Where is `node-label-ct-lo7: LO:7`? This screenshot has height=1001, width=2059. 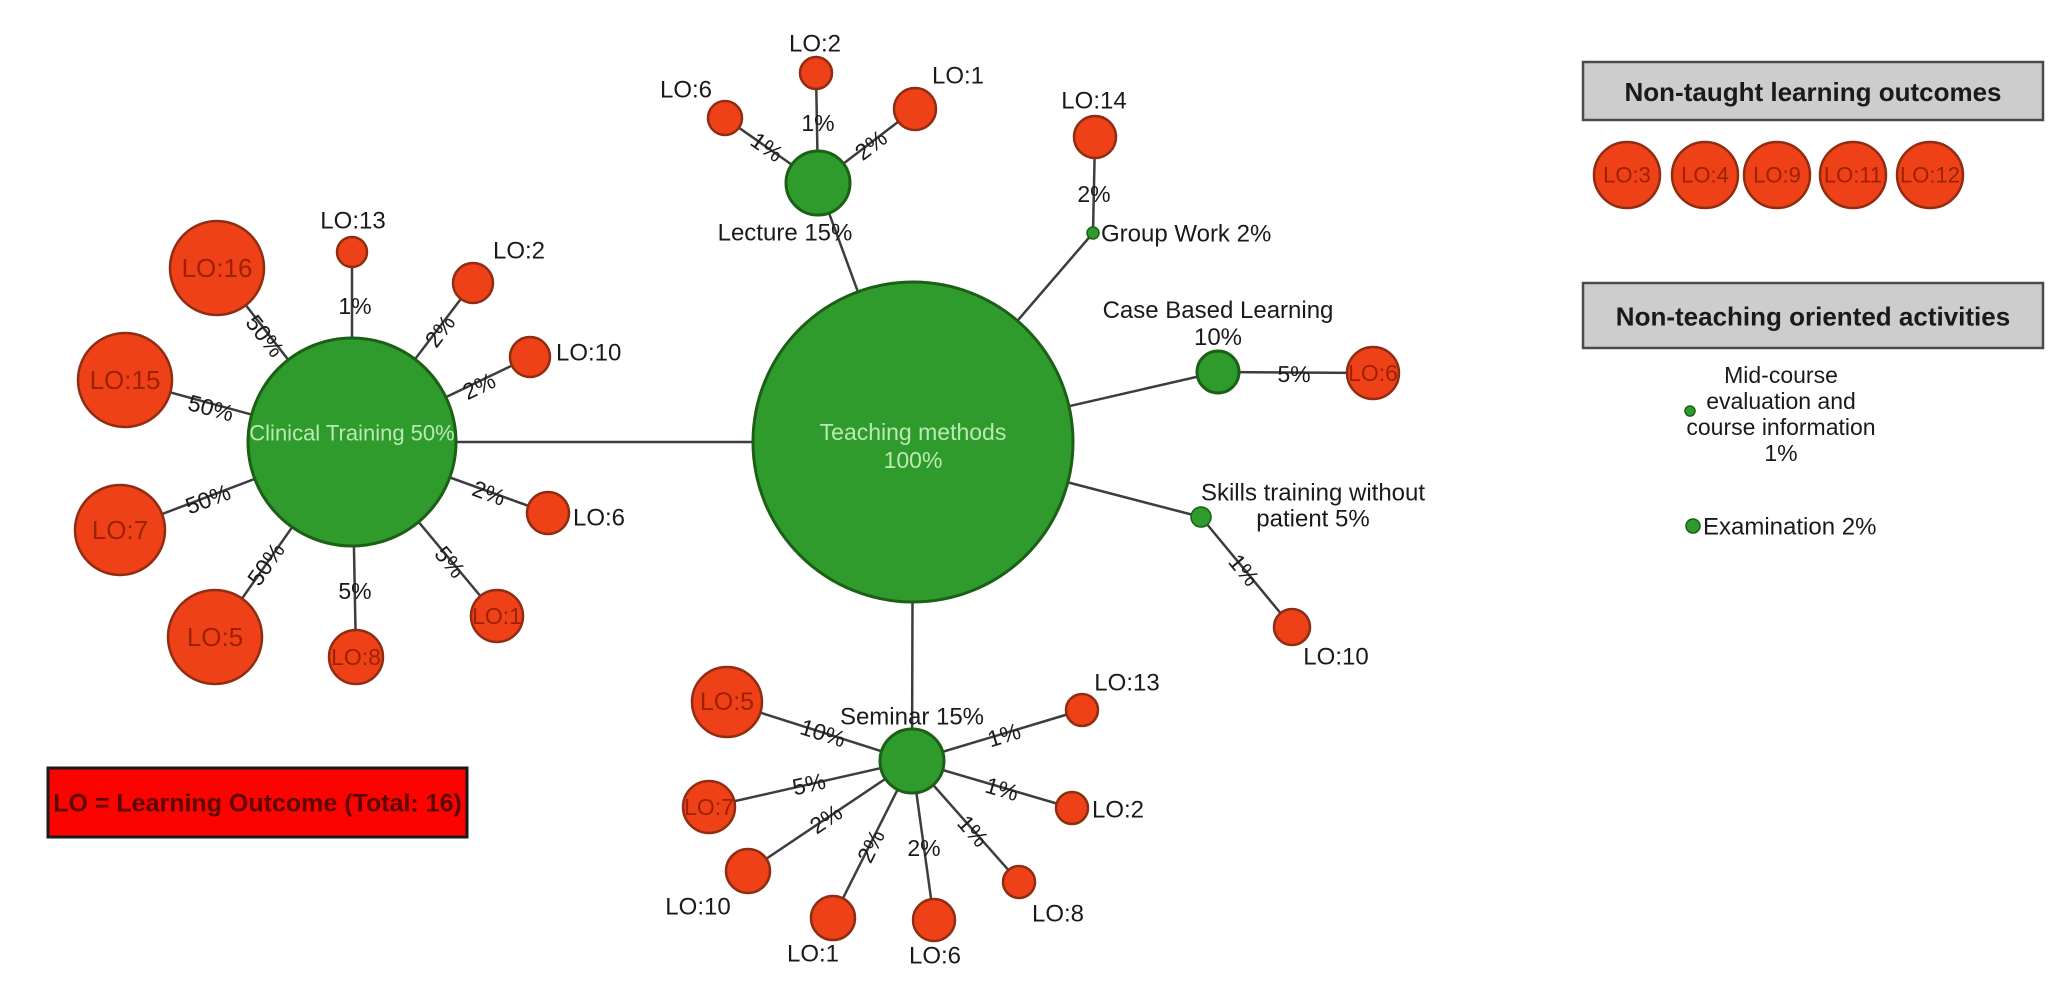
node-label-ct-lo7: LO:7 is located at coordinates (120, 530).